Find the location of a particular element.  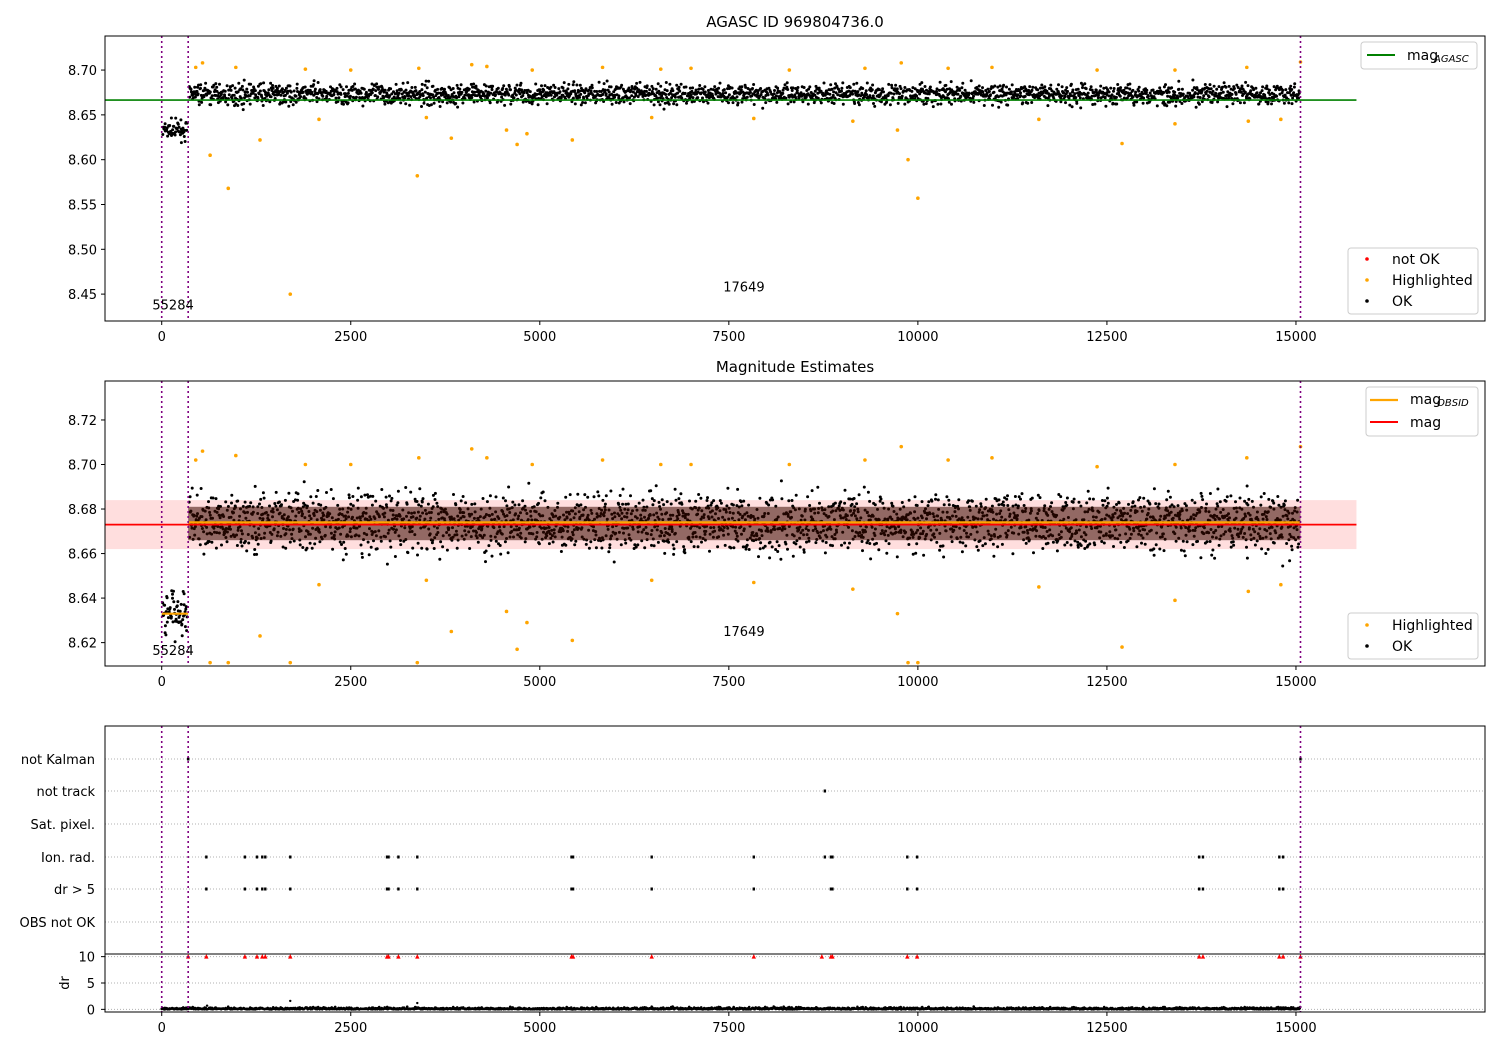

ok-points is located at coordinates (731, 111).